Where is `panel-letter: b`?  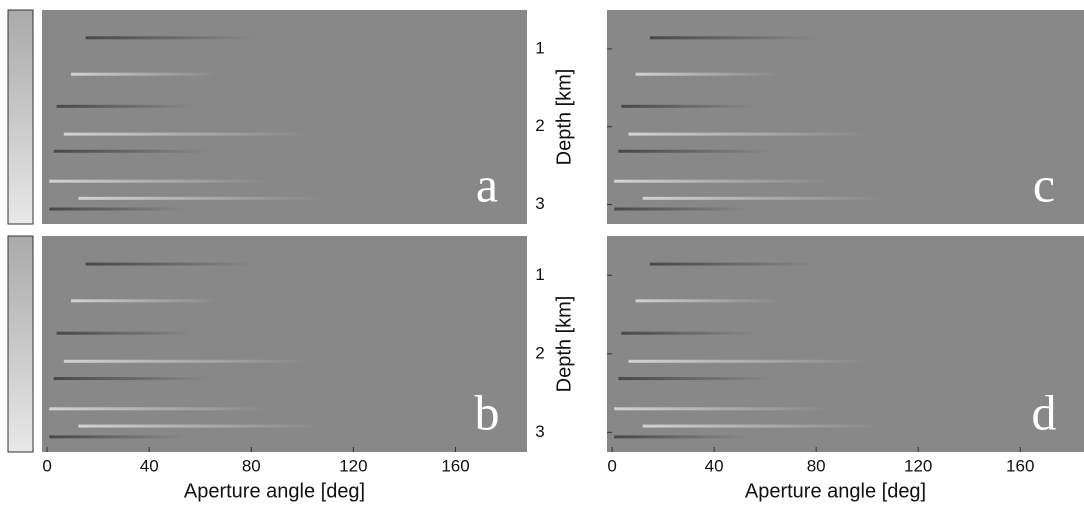 panel-letter: b is located at coordinates (487, 412).